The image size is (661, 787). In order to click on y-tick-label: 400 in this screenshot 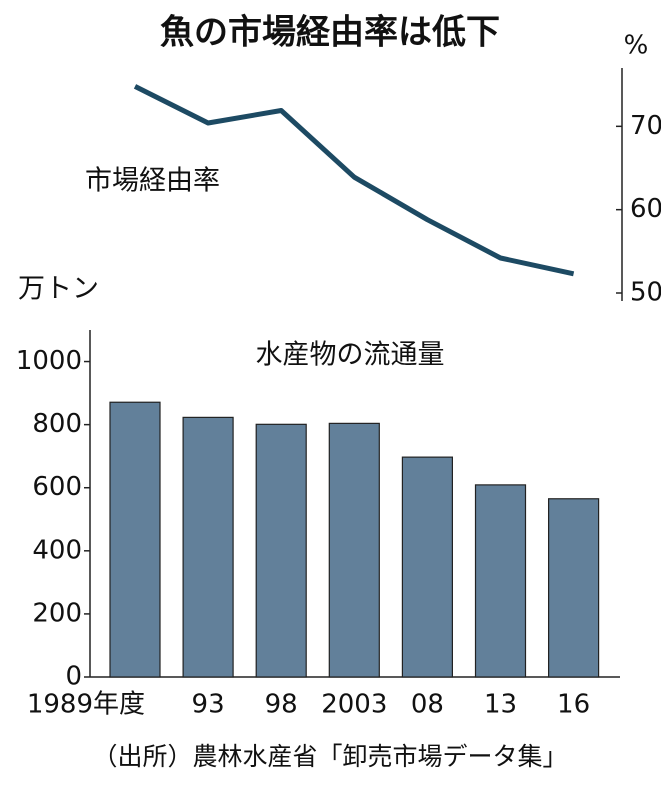, I will do `click(57, 550)`.